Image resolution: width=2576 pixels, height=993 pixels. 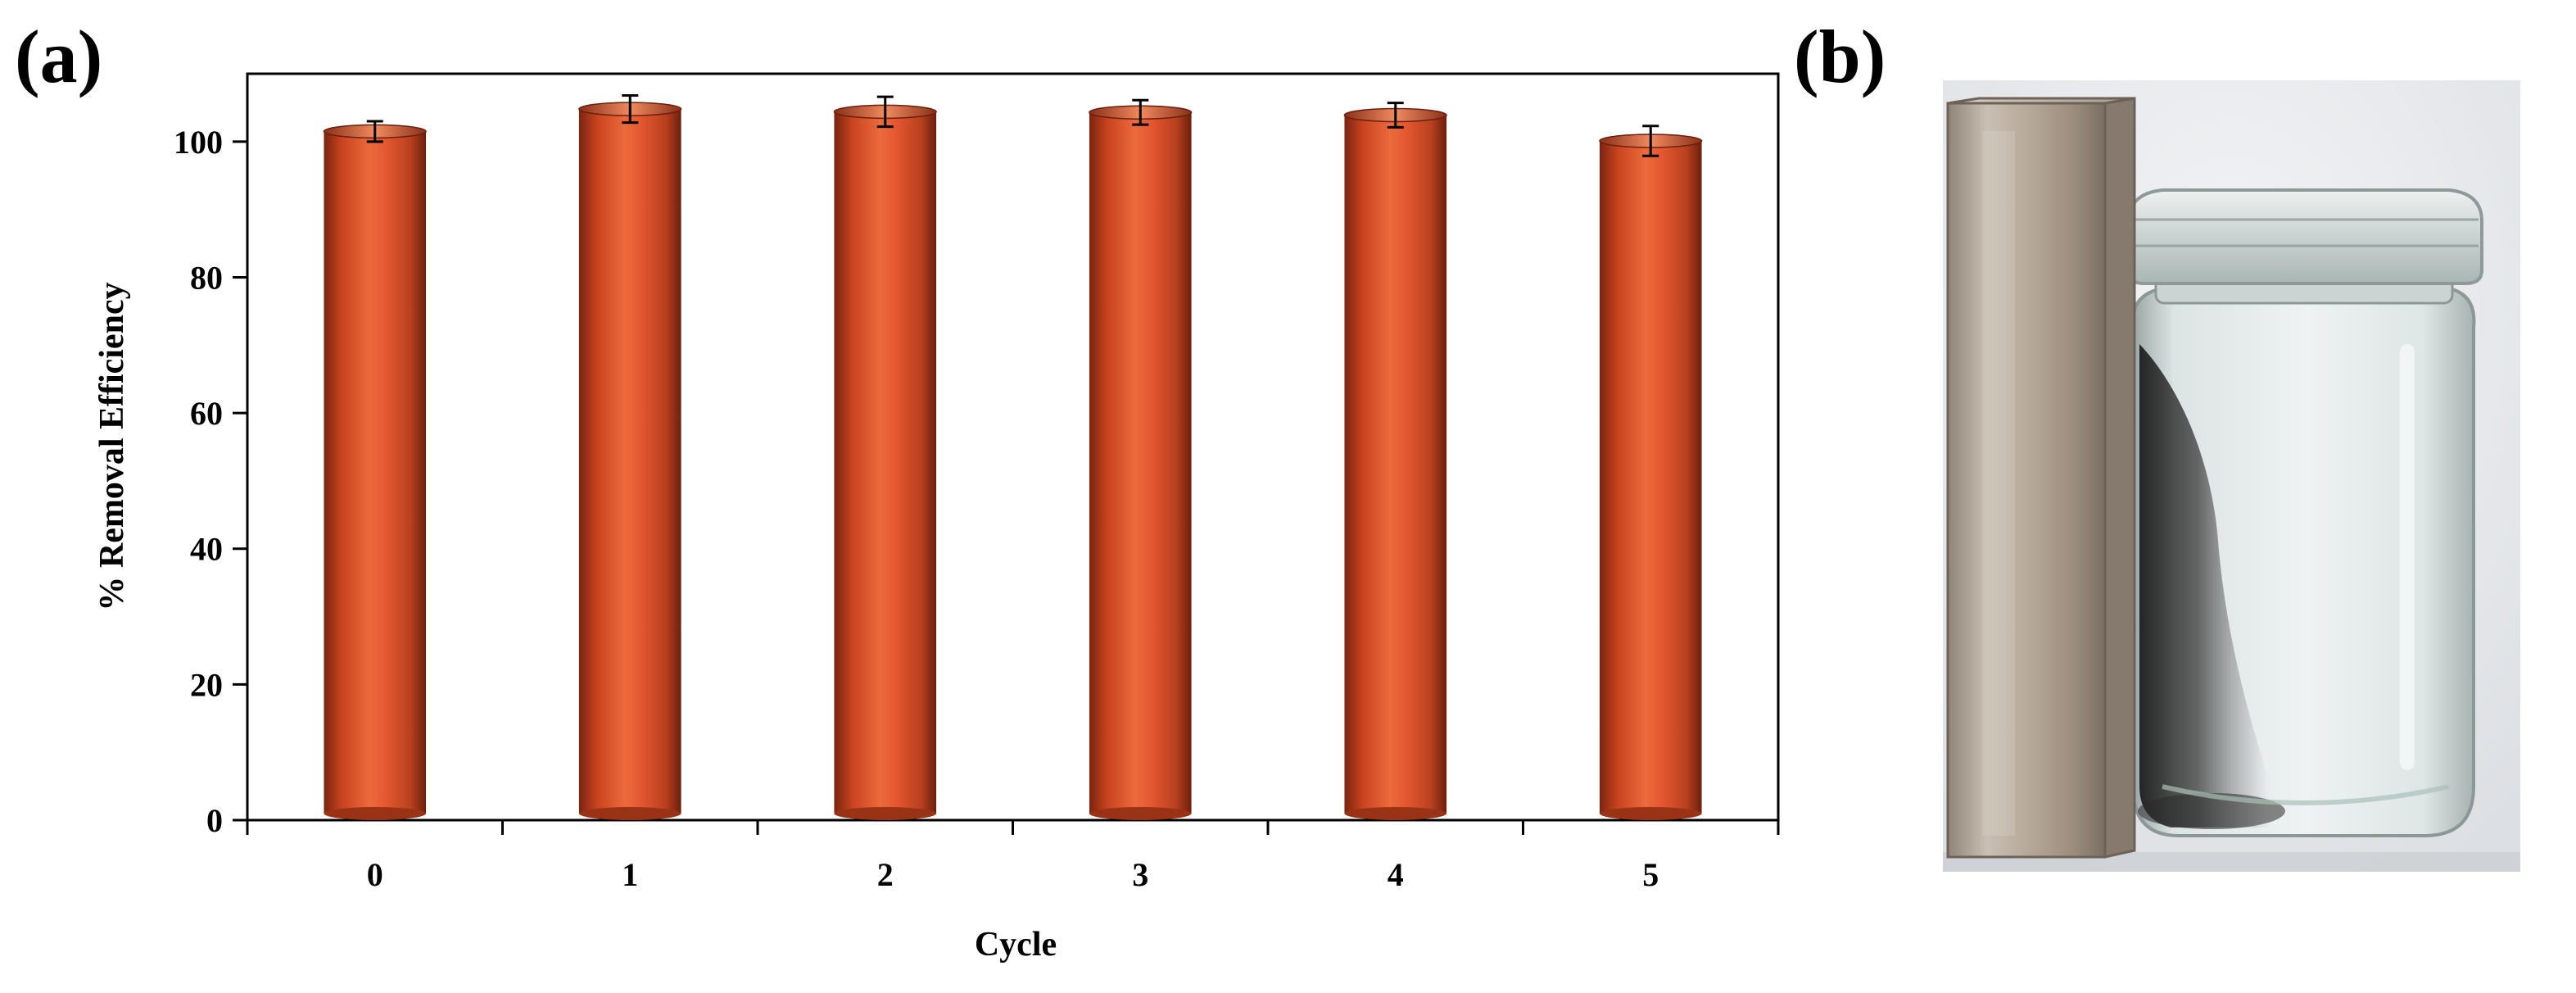 What do you see at coordinates (630, 875) in the screenshot?
I see `x-tick-label: 1` at bounding box center [630, 875].